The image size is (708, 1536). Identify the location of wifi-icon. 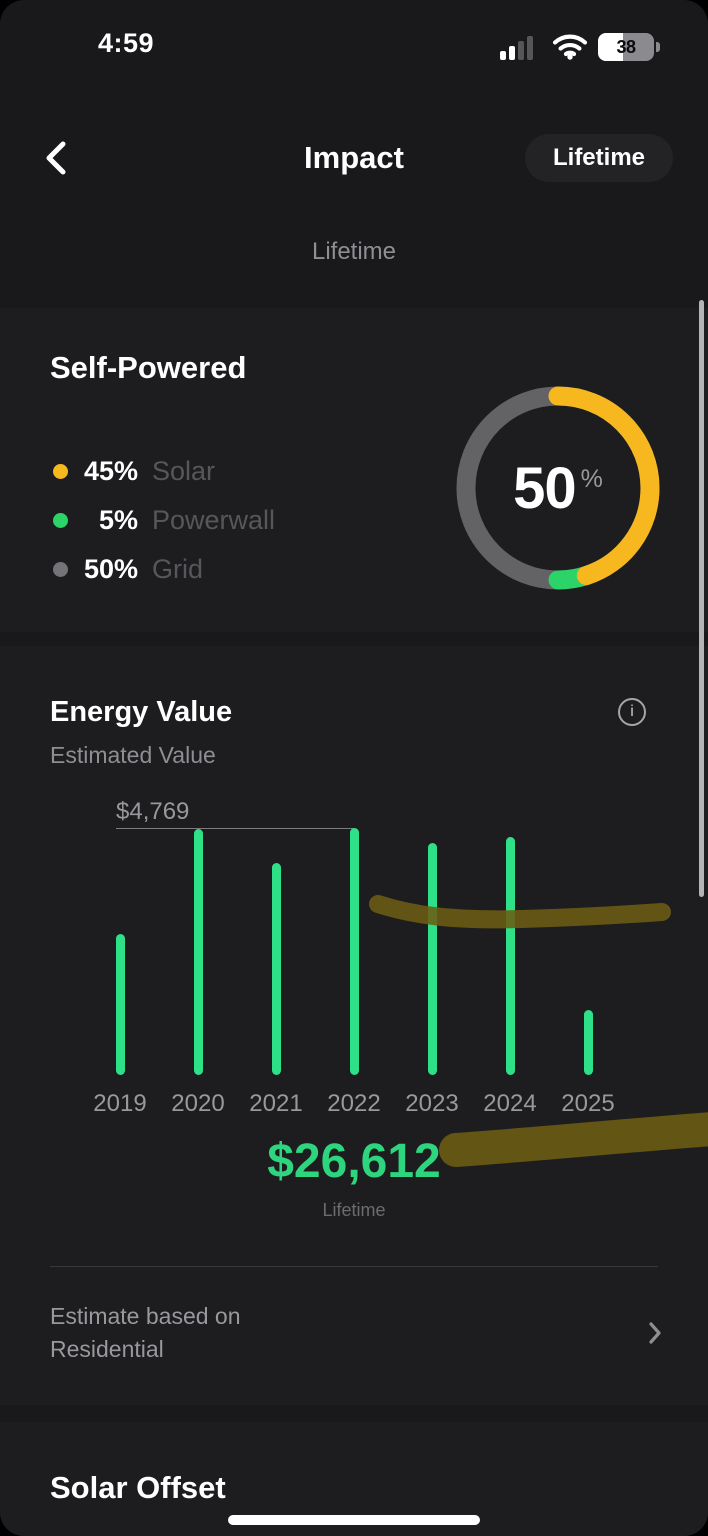
(570, 49).